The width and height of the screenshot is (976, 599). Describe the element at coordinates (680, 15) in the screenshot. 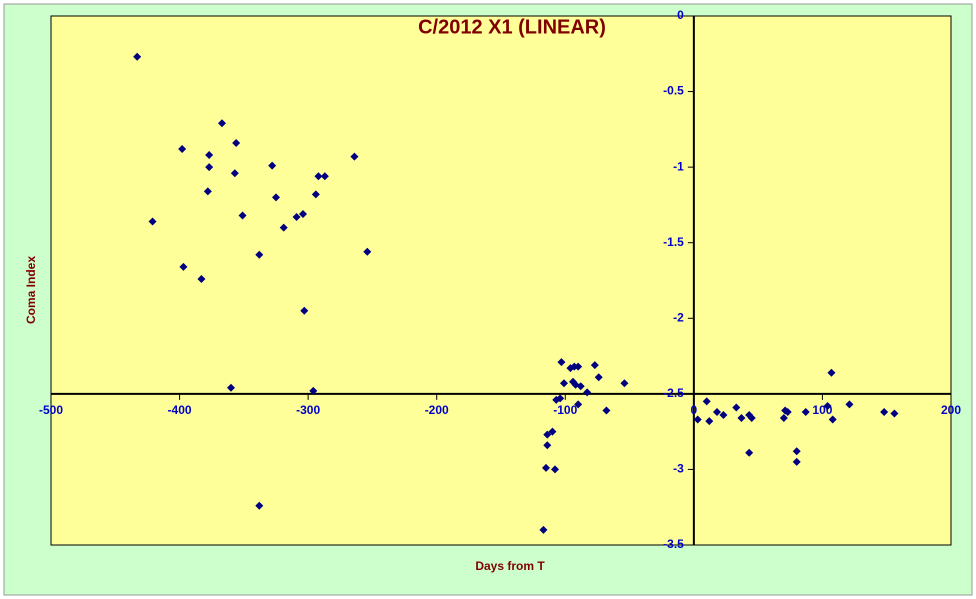

I see `y-tick-label: 0` at that location.